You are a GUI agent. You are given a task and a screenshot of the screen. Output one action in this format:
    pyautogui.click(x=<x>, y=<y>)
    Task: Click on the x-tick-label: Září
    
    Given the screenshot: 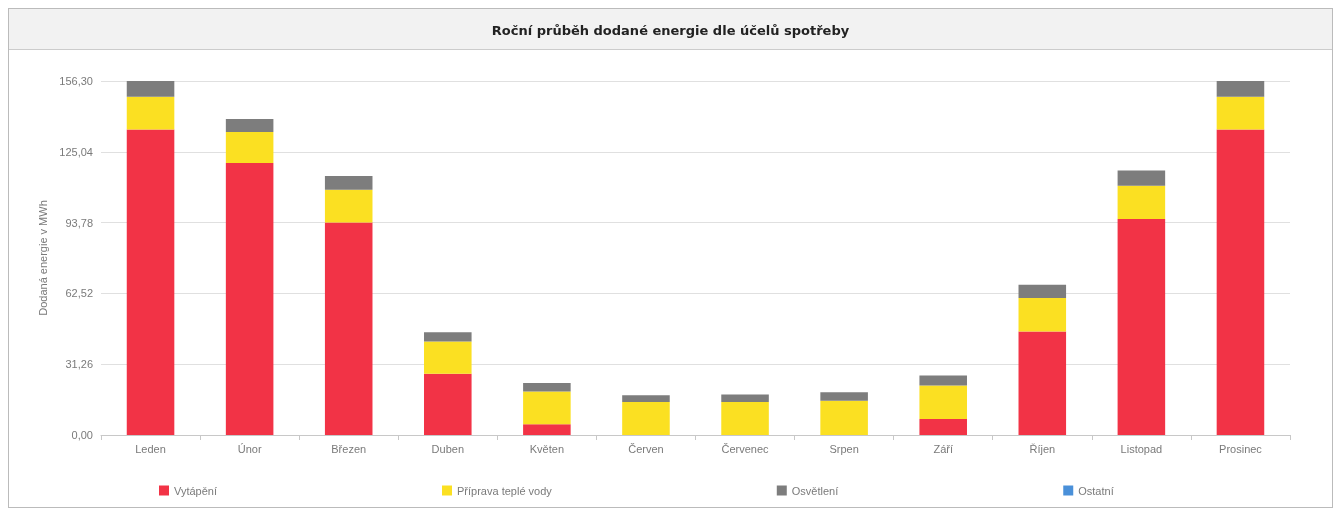 What is the action you would take?
    pyautogui.click(x=943, y=448)
    